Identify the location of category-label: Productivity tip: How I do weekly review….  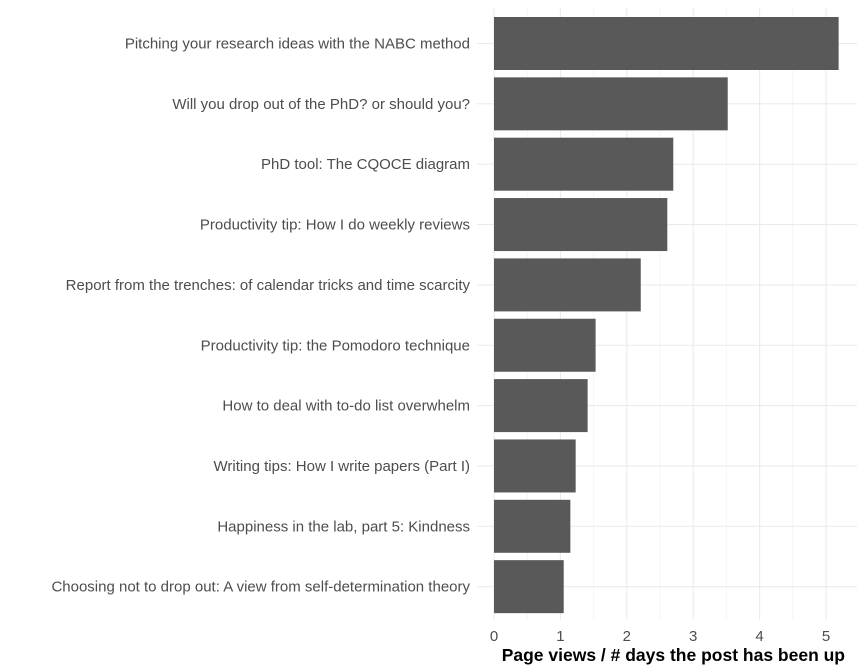
(335, 225).